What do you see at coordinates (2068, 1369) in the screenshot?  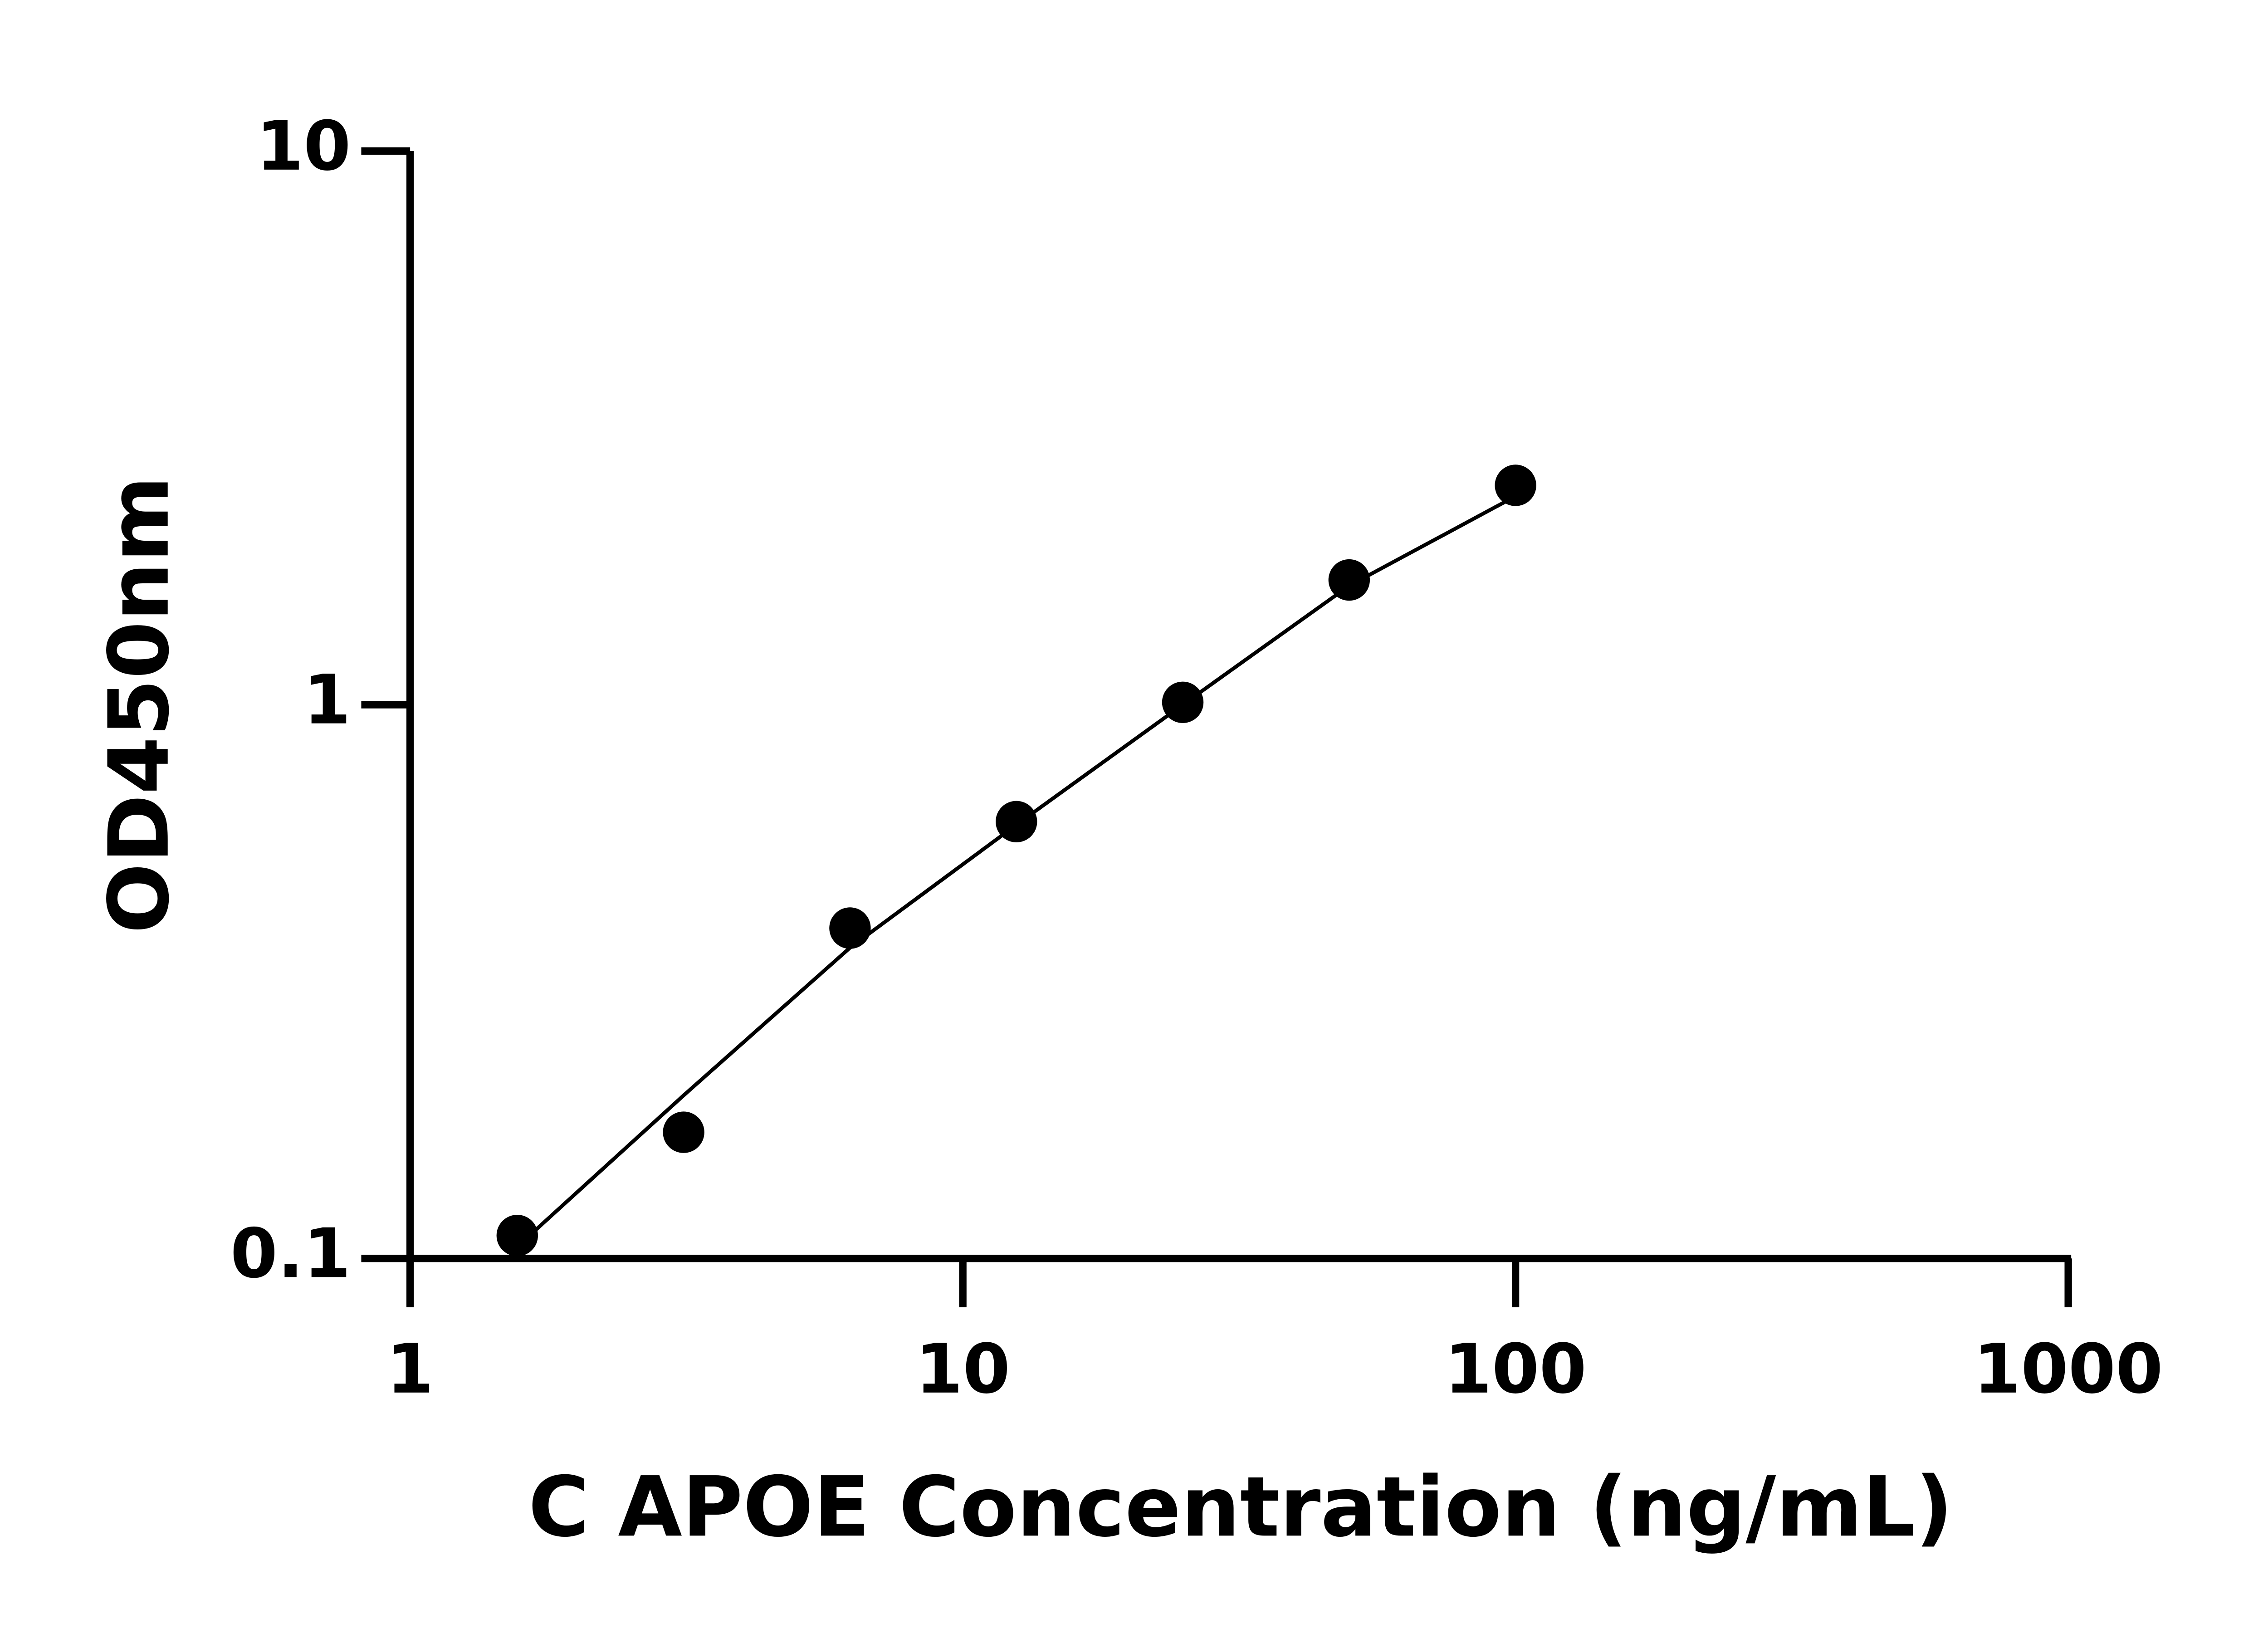 I see `x-tick-label: 1000` at bounding box center [2068, 1369].